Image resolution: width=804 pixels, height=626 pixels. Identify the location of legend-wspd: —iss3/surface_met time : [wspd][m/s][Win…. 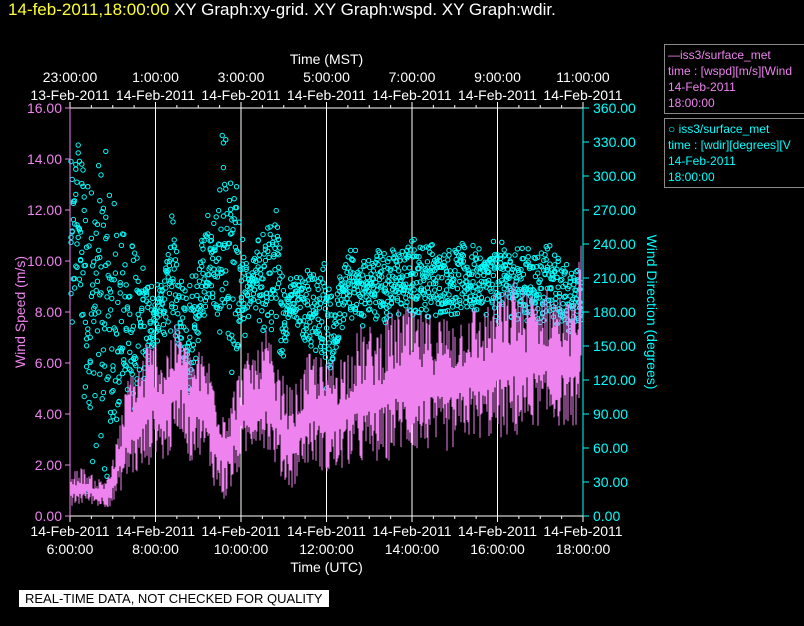
(734, 79).